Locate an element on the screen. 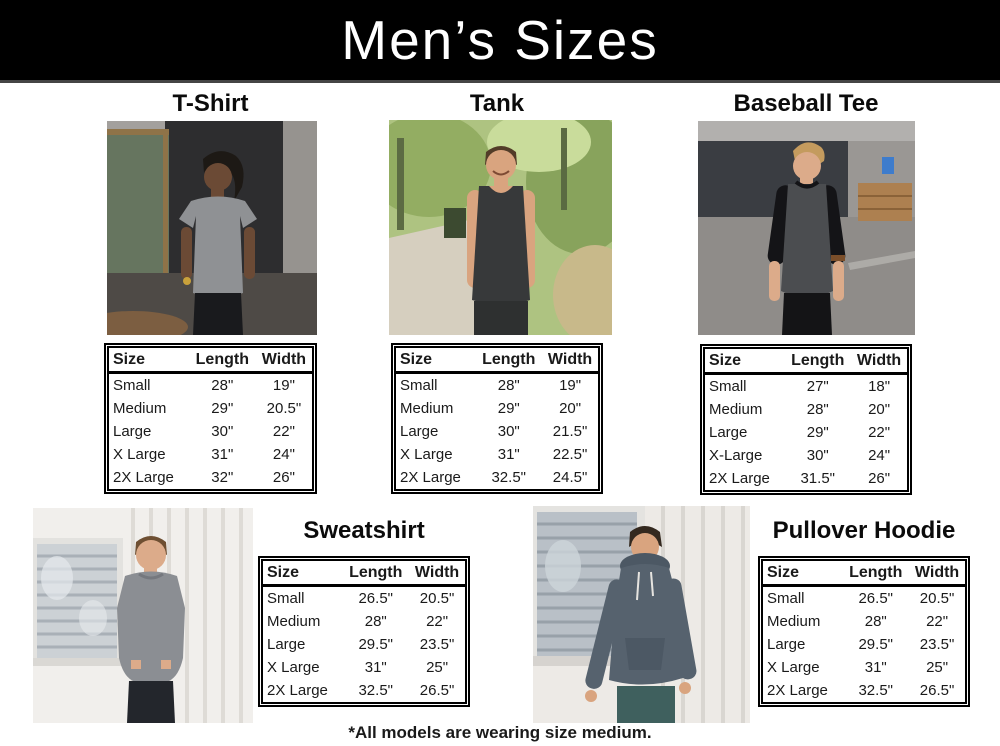  size-row: Large 30" 22" is located at coordinates (210, 431).